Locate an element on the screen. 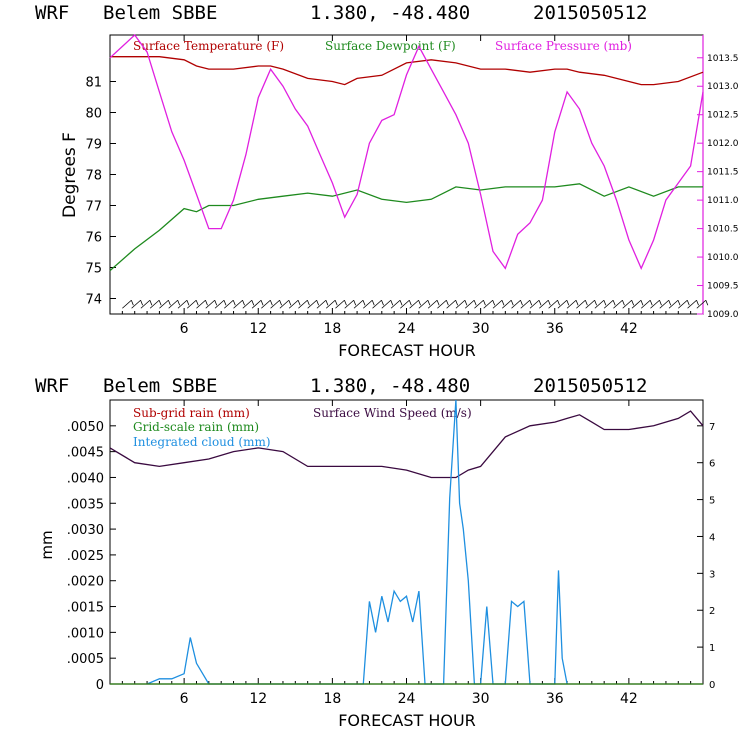  top-y-axis-label: Degrees F is located at coordinates (70, 175).